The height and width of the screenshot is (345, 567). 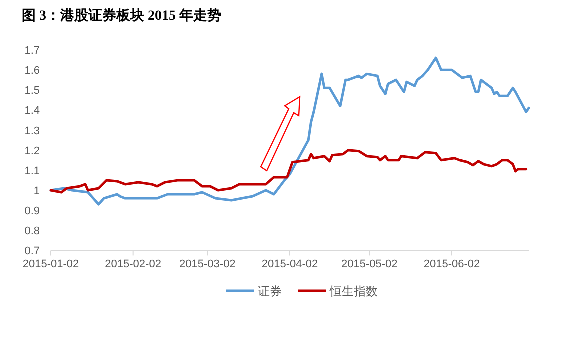 I want to click on y-tick-label: 1.5, so click(x=32, y=91).